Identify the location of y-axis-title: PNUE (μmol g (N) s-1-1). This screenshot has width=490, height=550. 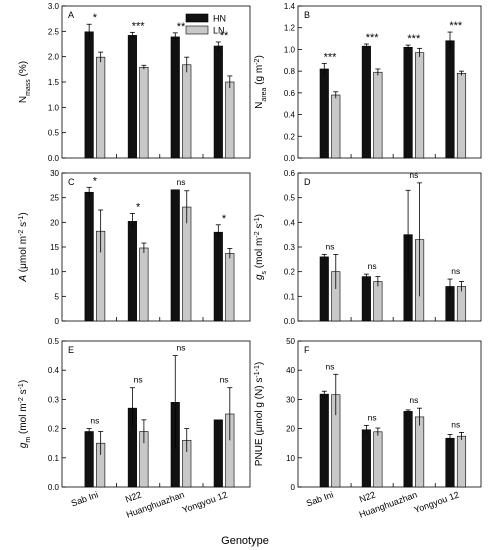
(260, 414).